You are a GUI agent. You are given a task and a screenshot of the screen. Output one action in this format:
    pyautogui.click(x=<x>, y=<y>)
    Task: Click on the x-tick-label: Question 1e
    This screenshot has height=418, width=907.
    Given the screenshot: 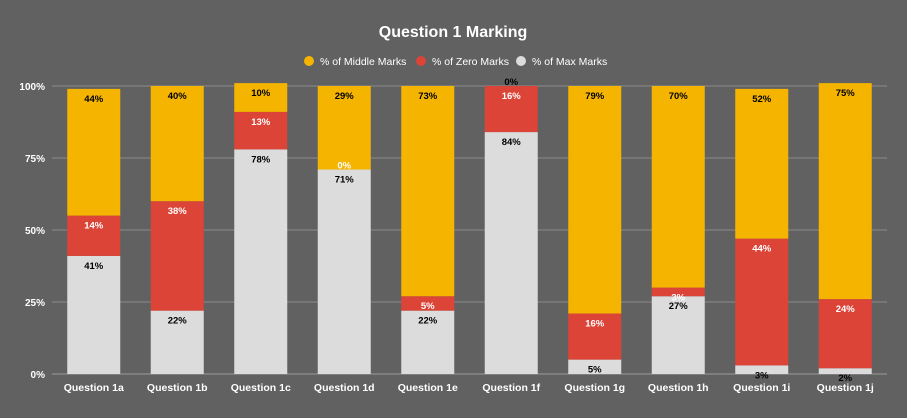 What is the action you would take?
    pyautogui.click(x=428, y=388)
    